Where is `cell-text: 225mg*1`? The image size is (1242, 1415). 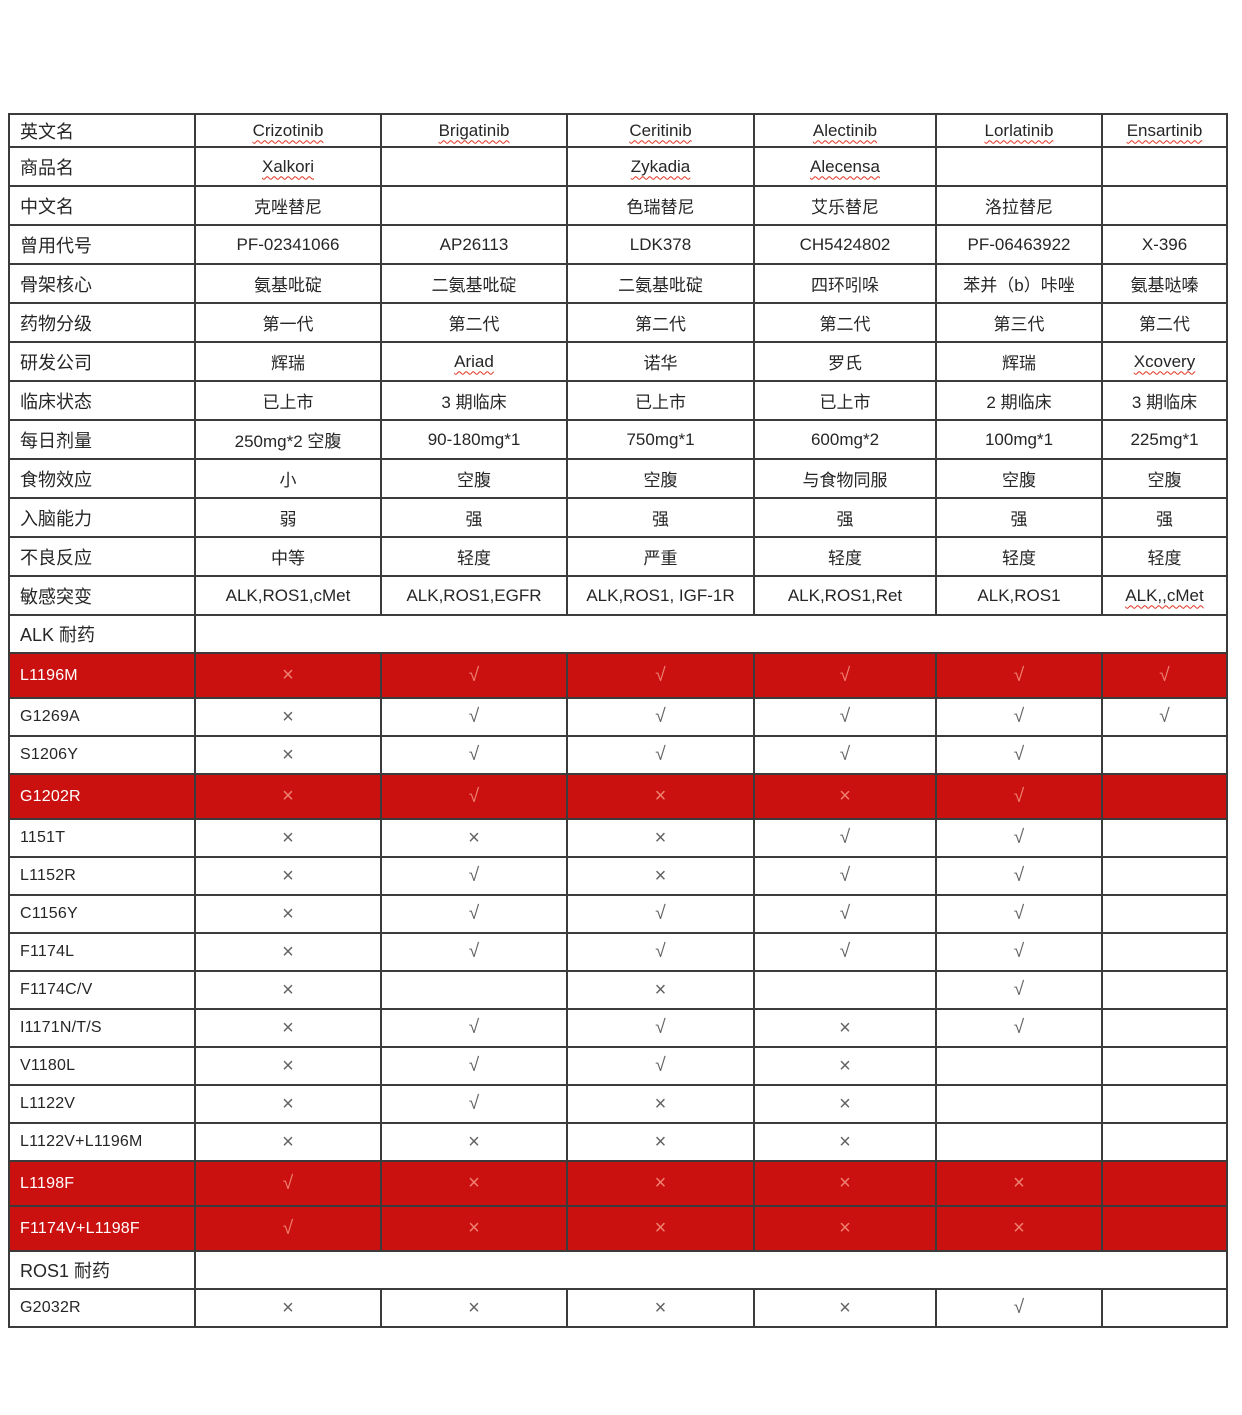 cell-text: 225mg*1 is located at coordinates (1164, 439).